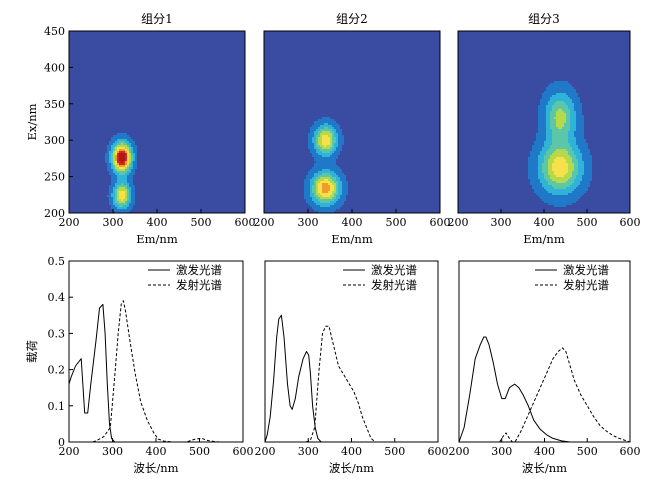 The height and width of the screenshot is (479, 658). Describe the element at coordinates (265, 451) in the screenshot. I see `x-tick-label: 200` at that location.